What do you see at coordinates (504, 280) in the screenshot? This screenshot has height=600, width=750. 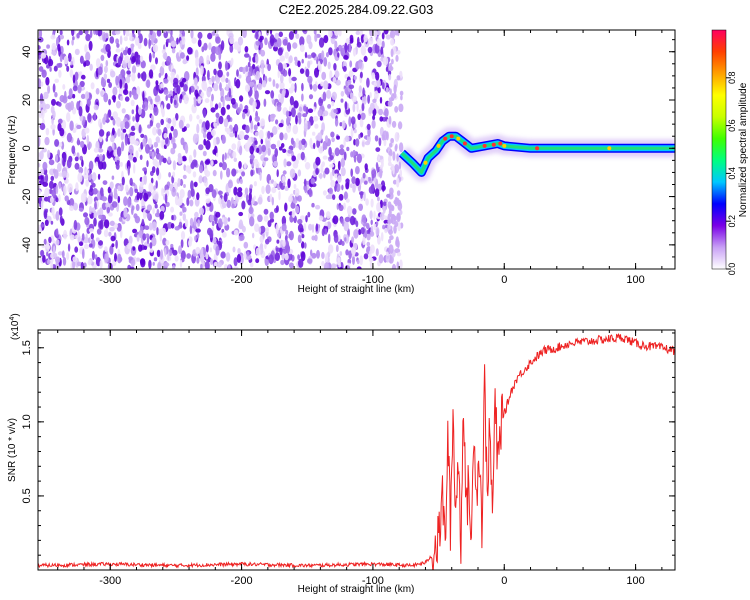 I see `top-x-tick-label: 0` at bounding box center [504, 280].